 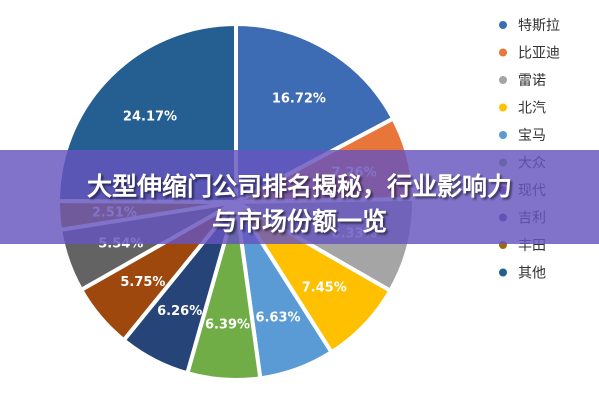 I want to click on slice-label: 6.26%, so click(x=179, y=311).